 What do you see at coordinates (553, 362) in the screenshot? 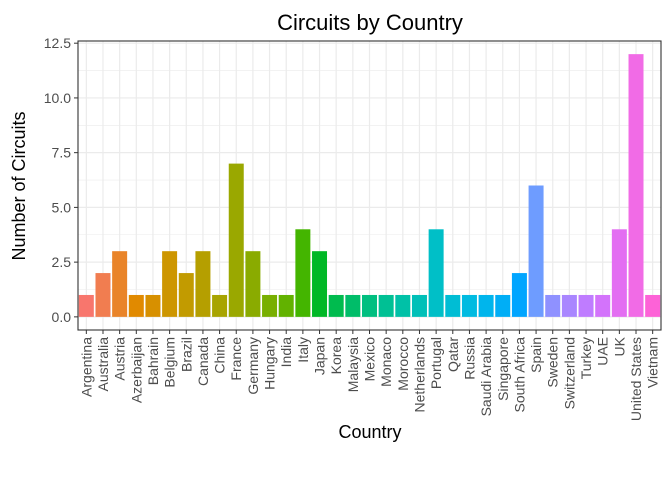
I see `x-tick-label: Sweden` at bounding box center [553, 362].